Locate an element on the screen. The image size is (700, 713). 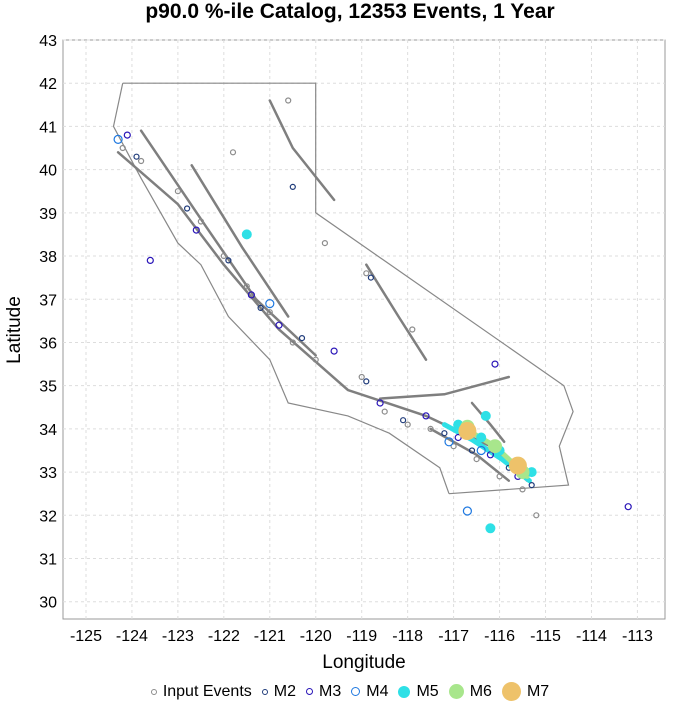
legend-item: M2 is located at coordinates (278, 692).